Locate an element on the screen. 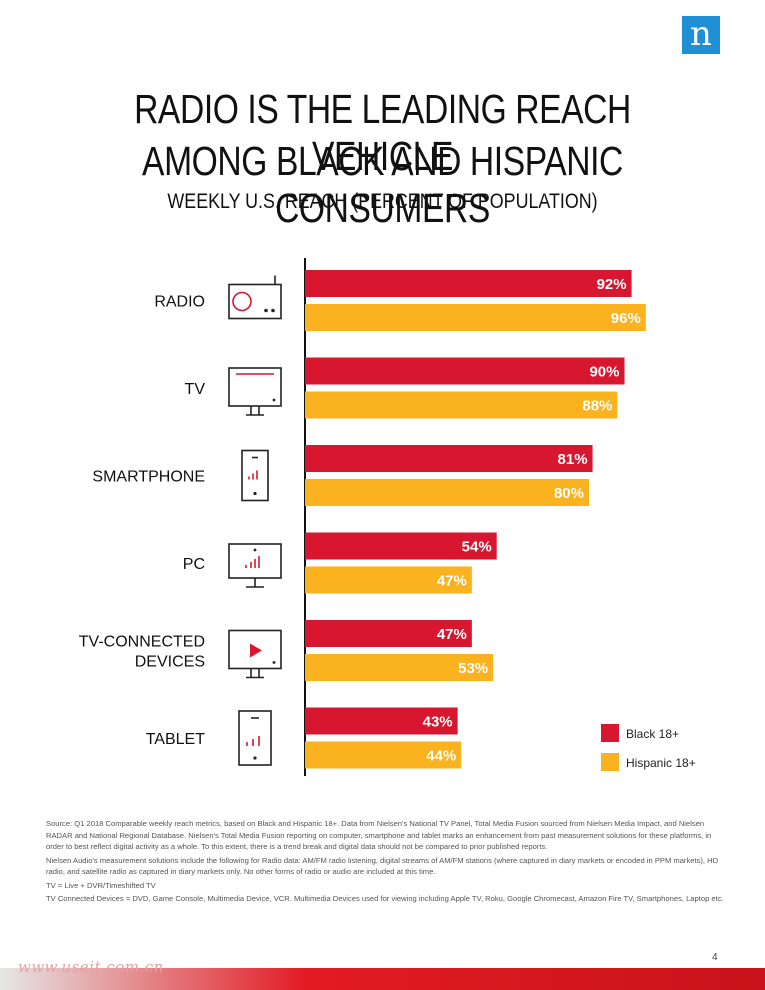  tv-icon is located at coordinates (255, 391).